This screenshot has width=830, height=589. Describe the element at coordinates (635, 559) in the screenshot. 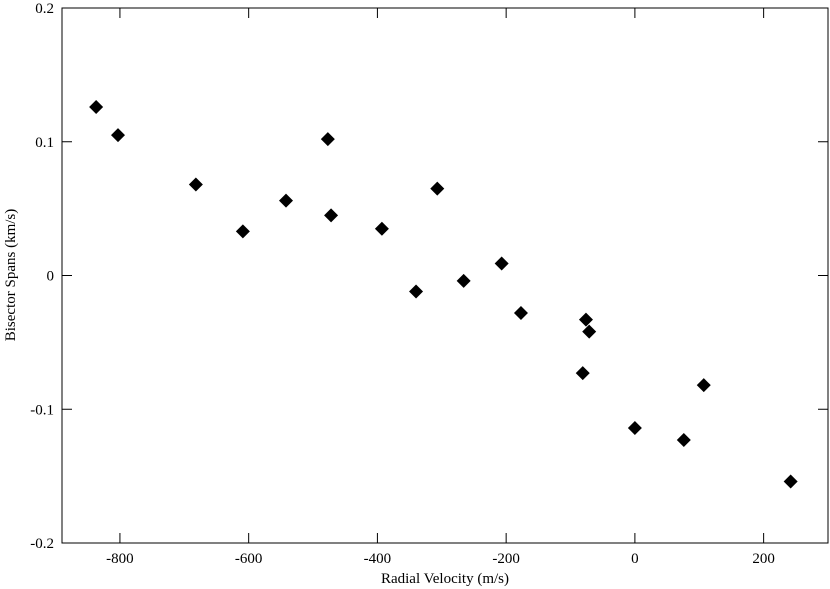

I see `x-tick-label: 0` at that location.